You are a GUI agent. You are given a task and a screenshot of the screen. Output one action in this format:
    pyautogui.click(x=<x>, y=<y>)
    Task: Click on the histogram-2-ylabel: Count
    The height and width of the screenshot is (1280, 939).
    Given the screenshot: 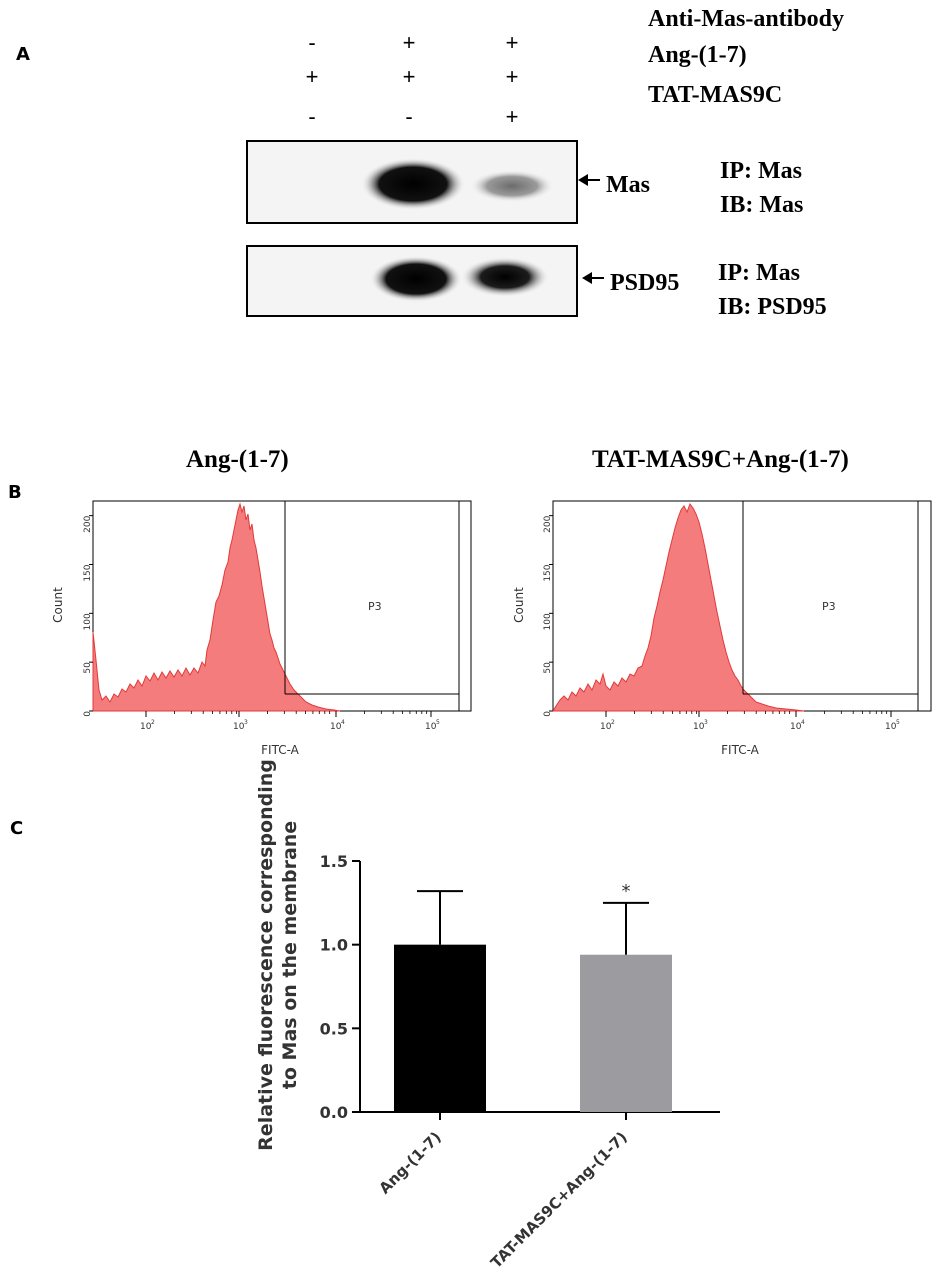 What is the action you would take?
    pyautogui.click(x=519, y=605)
    